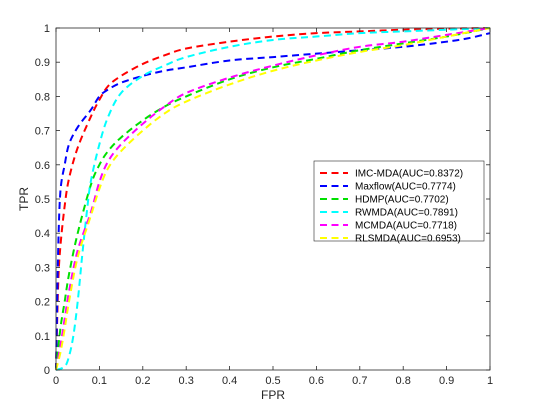 The width and height of the screenshot is (536, 420). What do you see at coordinates (24, 199) in the screenshot?
I see `y-axis-label: TPR` at bounding box center [24, 199].